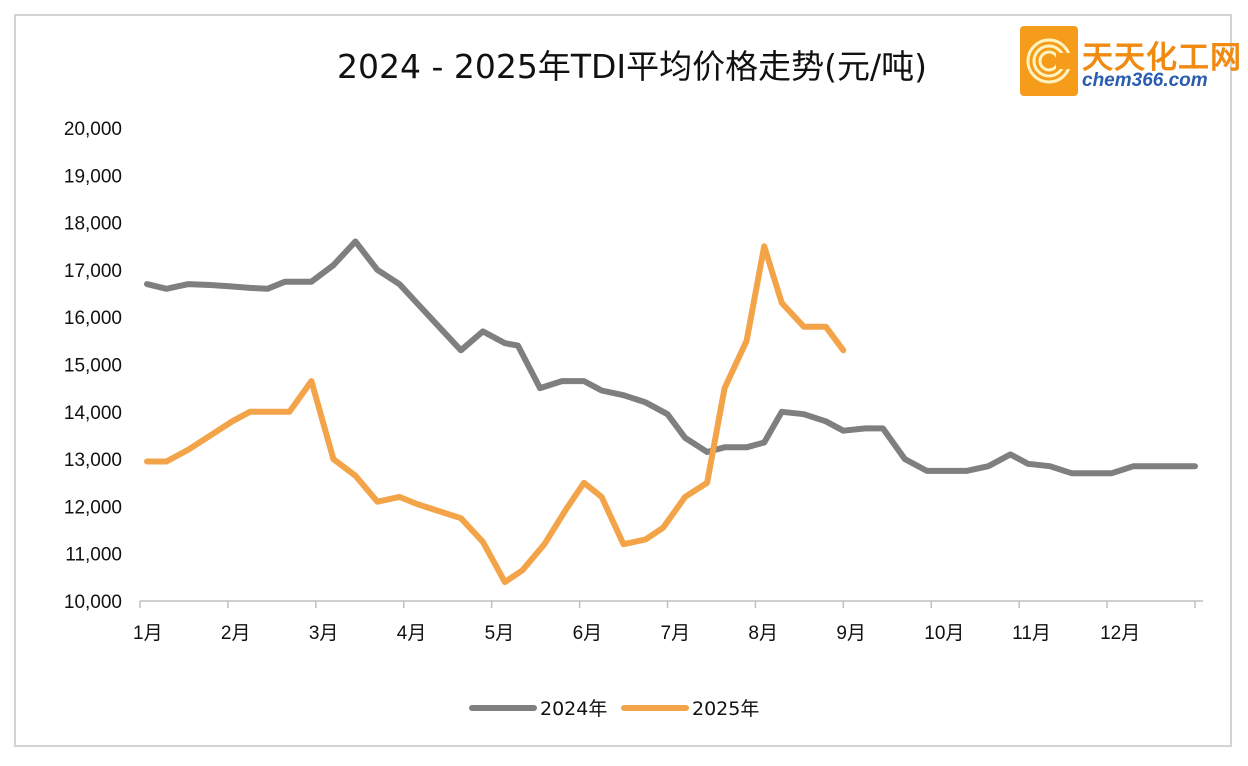 This screenshot has height=766, width=1248. What do you see at coordinates (500, 633) in the screenshot?
I see `x-tick-label: 5月` at bounding box center [500, 633].